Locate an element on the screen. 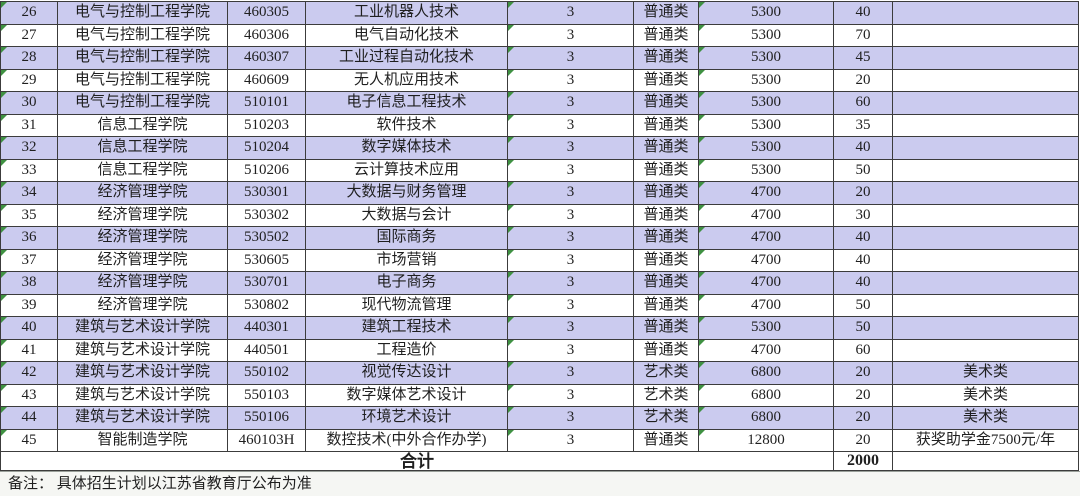  cell-major-code: 460307 is located at coordinates (266, 58).